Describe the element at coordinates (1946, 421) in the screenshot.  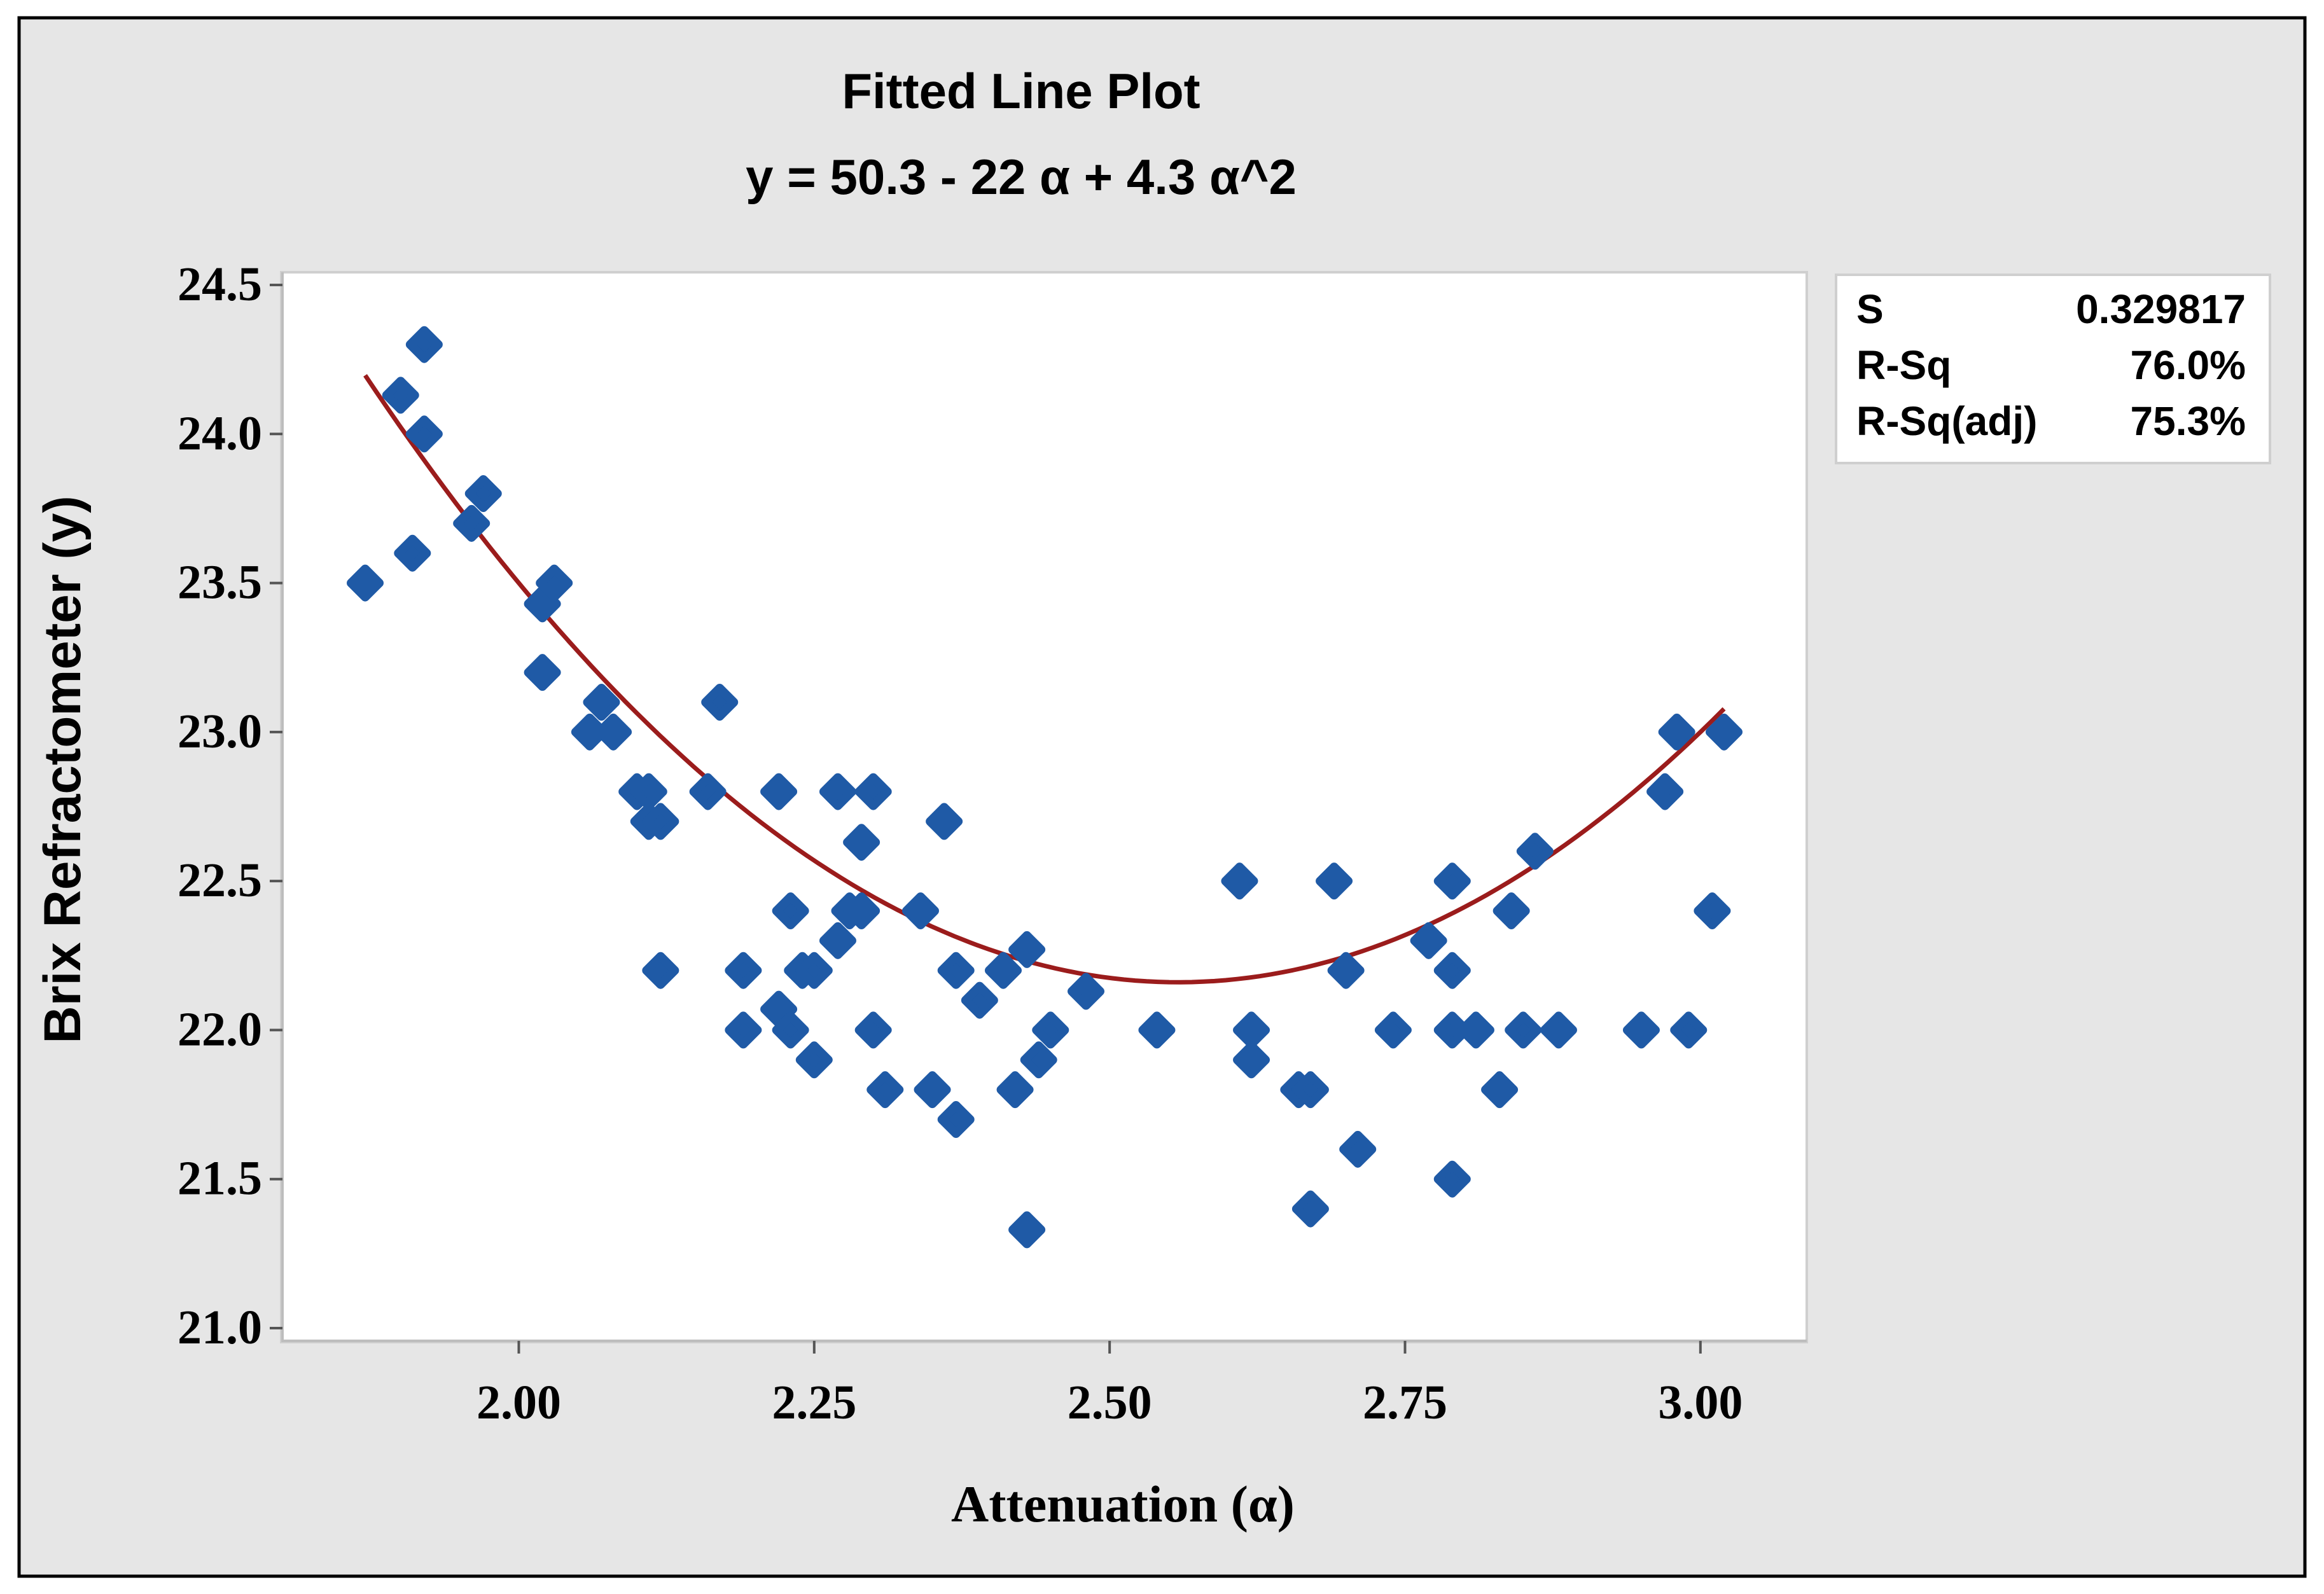
I see `stat-label-rsq-adj: R-Sq(adj)` at that location.